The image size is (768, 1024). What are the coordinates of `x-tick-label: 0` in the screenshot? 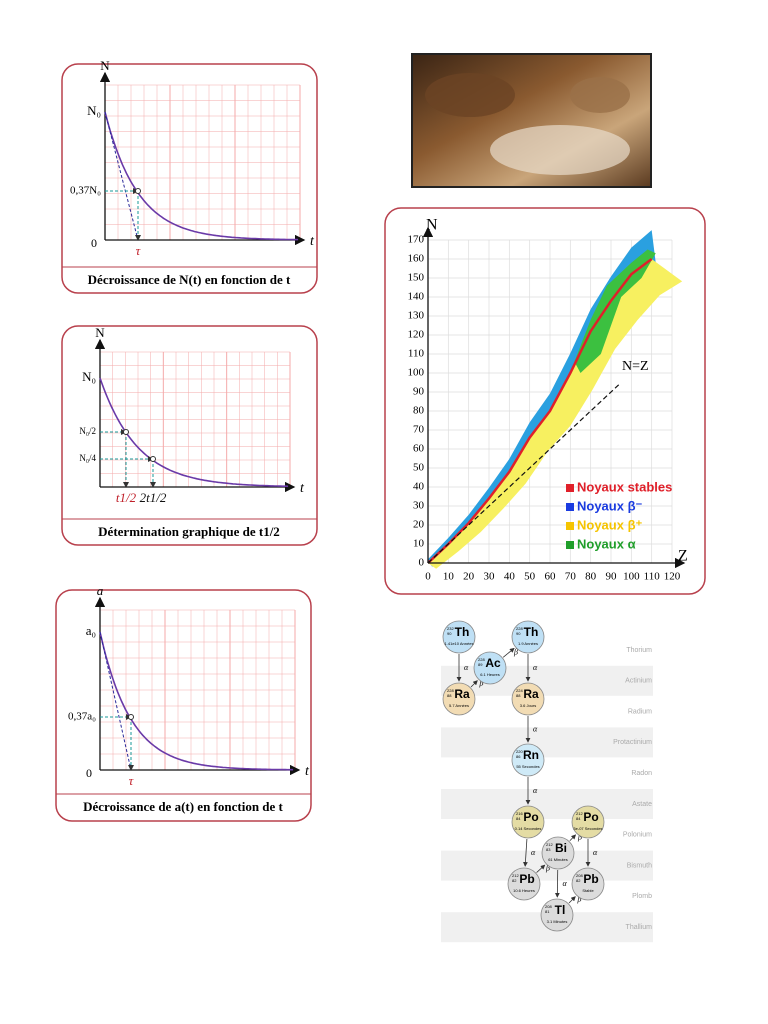 It's located at (428, 577).